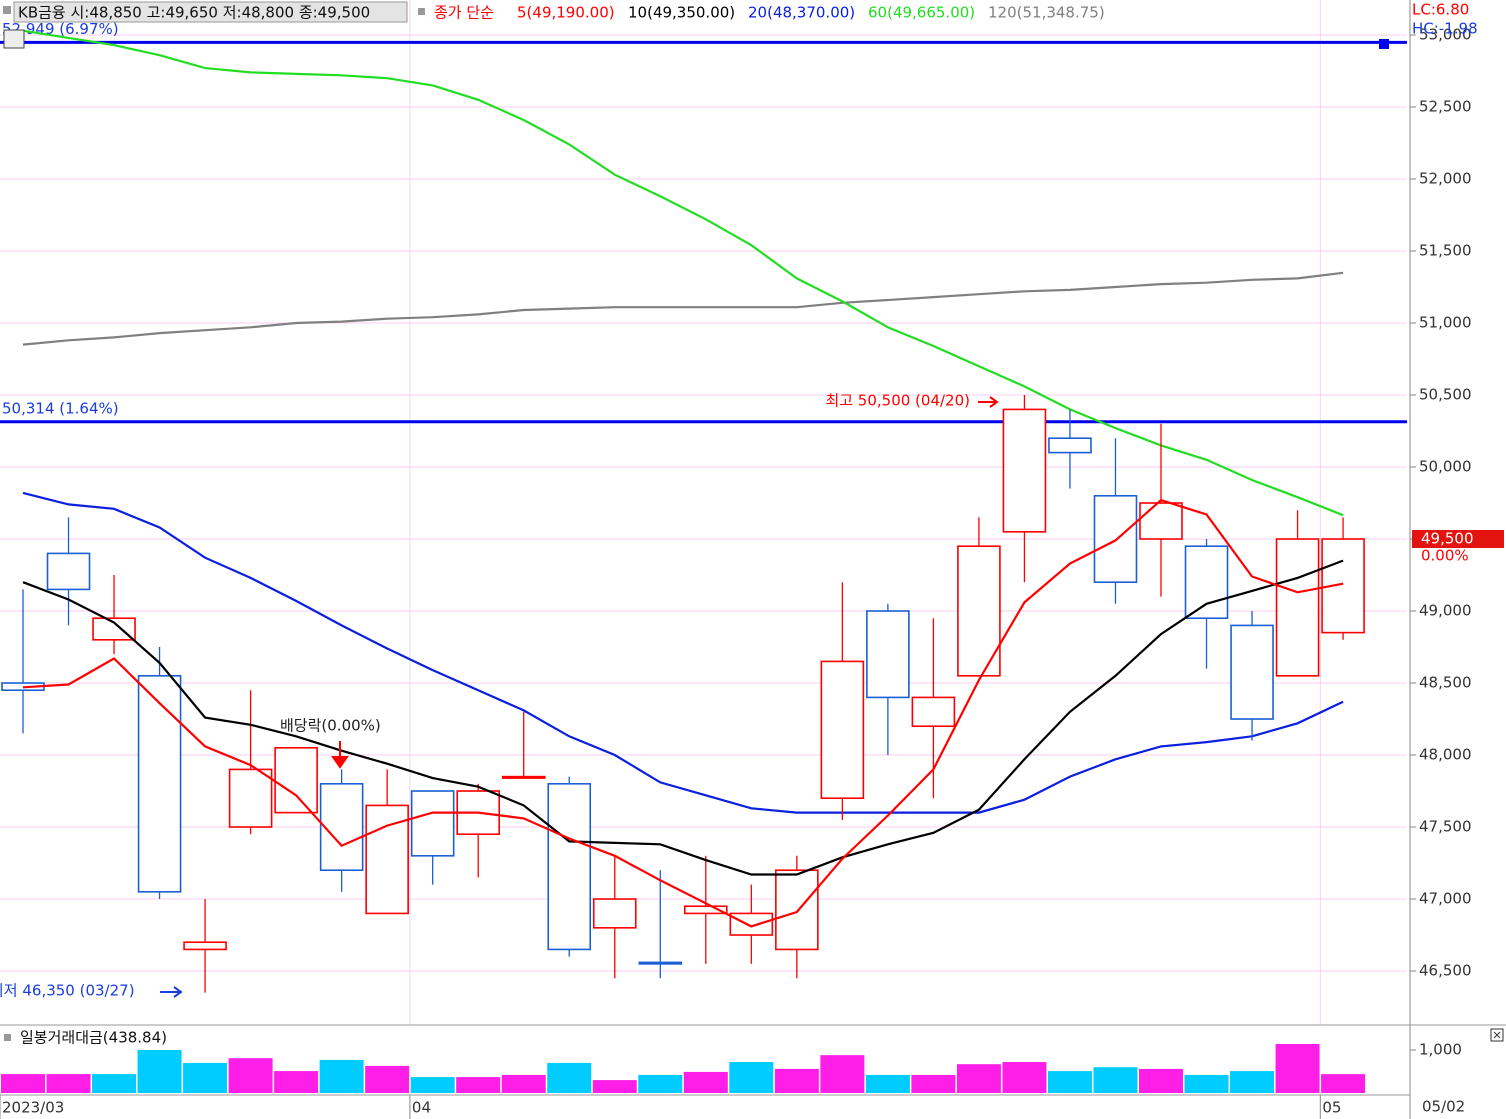 This screenshot has height=1119, width=1506. Describe the element at coordinates (330, 726) in the screenshot. I see `dividend-annotation: 배당락(0.00%)` at that location.